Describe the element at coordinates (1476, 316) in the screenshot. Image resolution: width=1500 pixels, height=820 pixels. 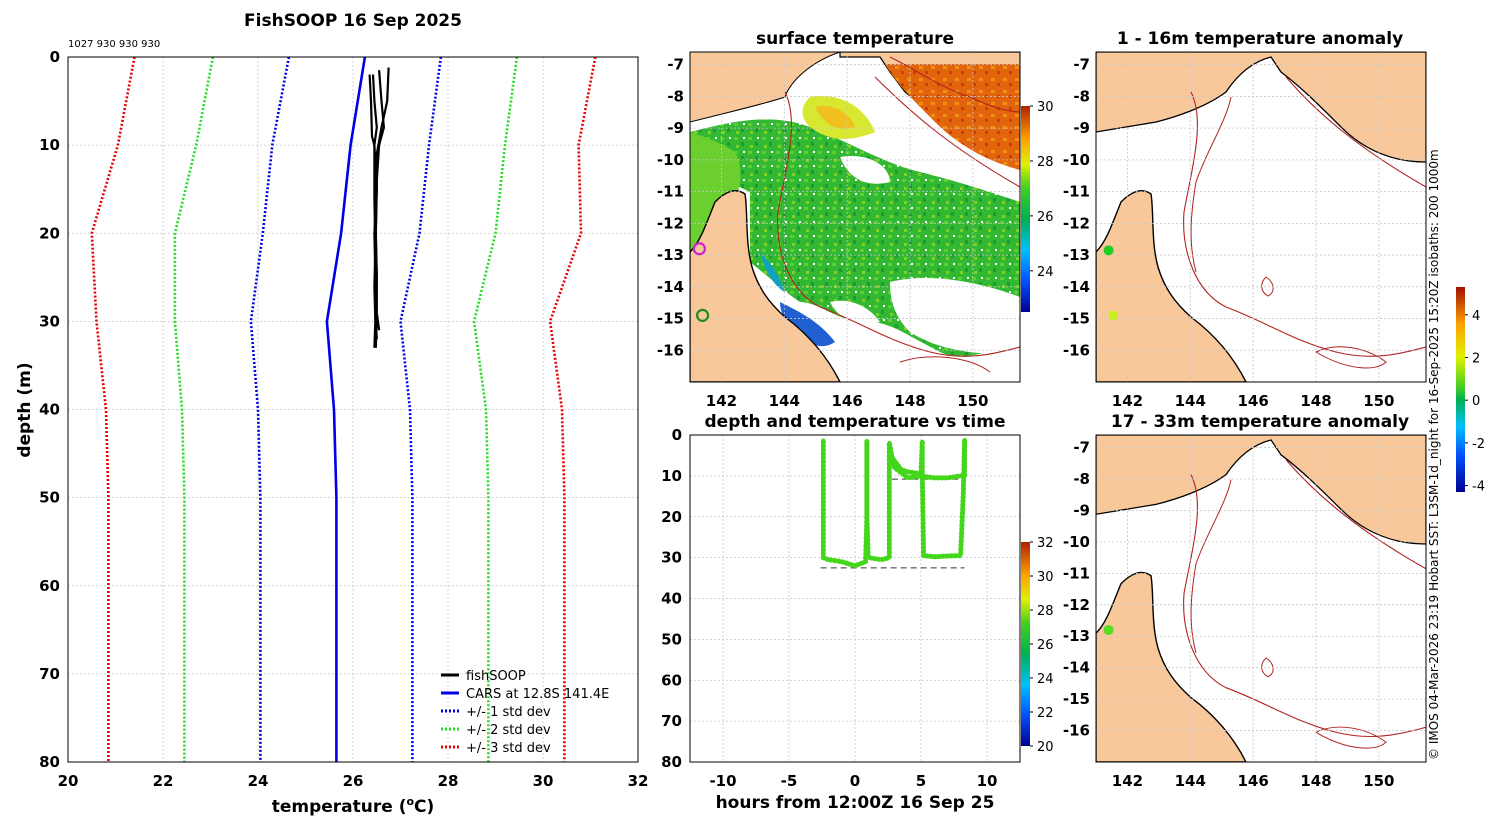
I see `anomaly-colorbar-tick-label: 4` at that location.